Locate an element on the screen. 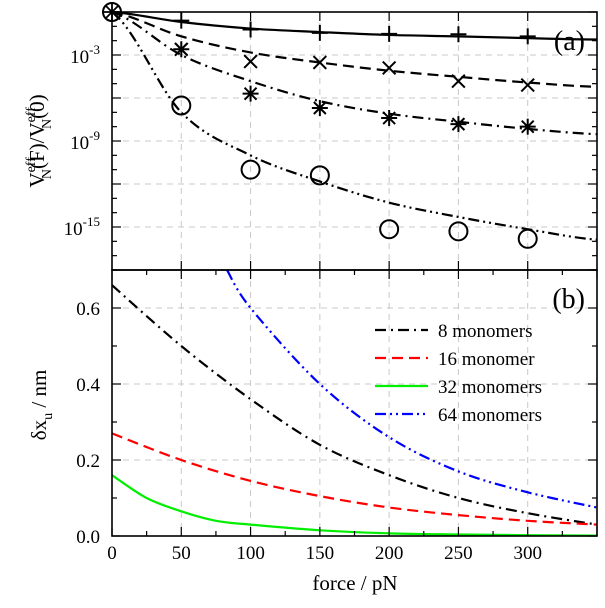  legend-label: 16 monomer is located at coordinates (486, 359).